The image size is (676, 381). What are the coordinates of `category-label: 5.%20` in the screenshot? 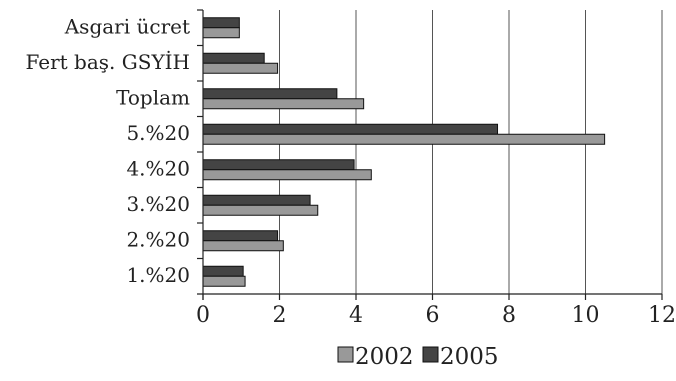 It's located at (158, 133).